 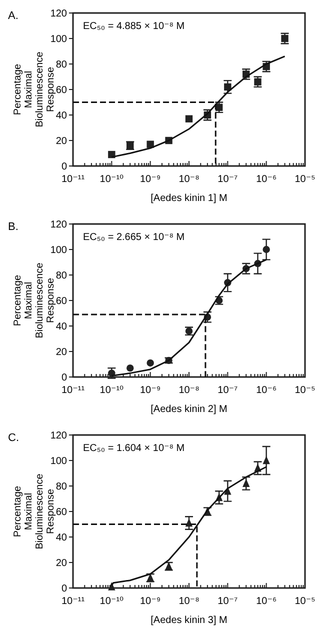 I want to click on chart-title: A., so click(x=13, y=16).